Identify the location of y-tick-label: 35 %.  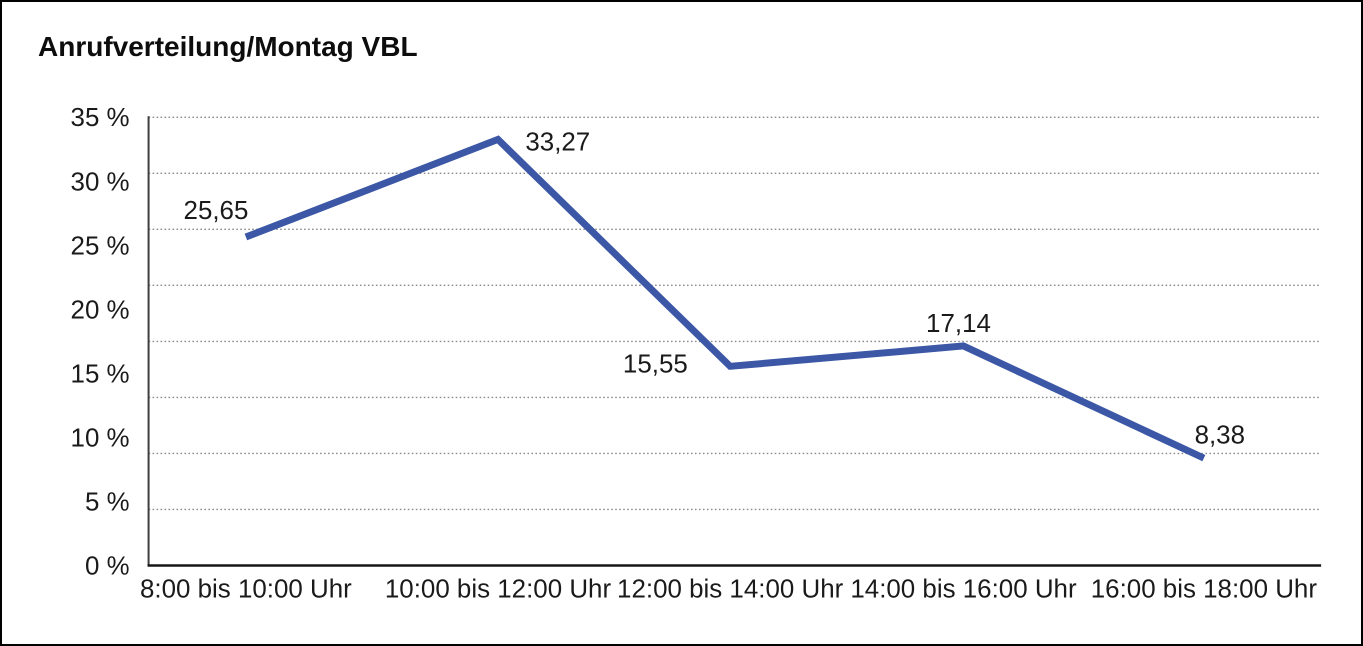
(100, 118).